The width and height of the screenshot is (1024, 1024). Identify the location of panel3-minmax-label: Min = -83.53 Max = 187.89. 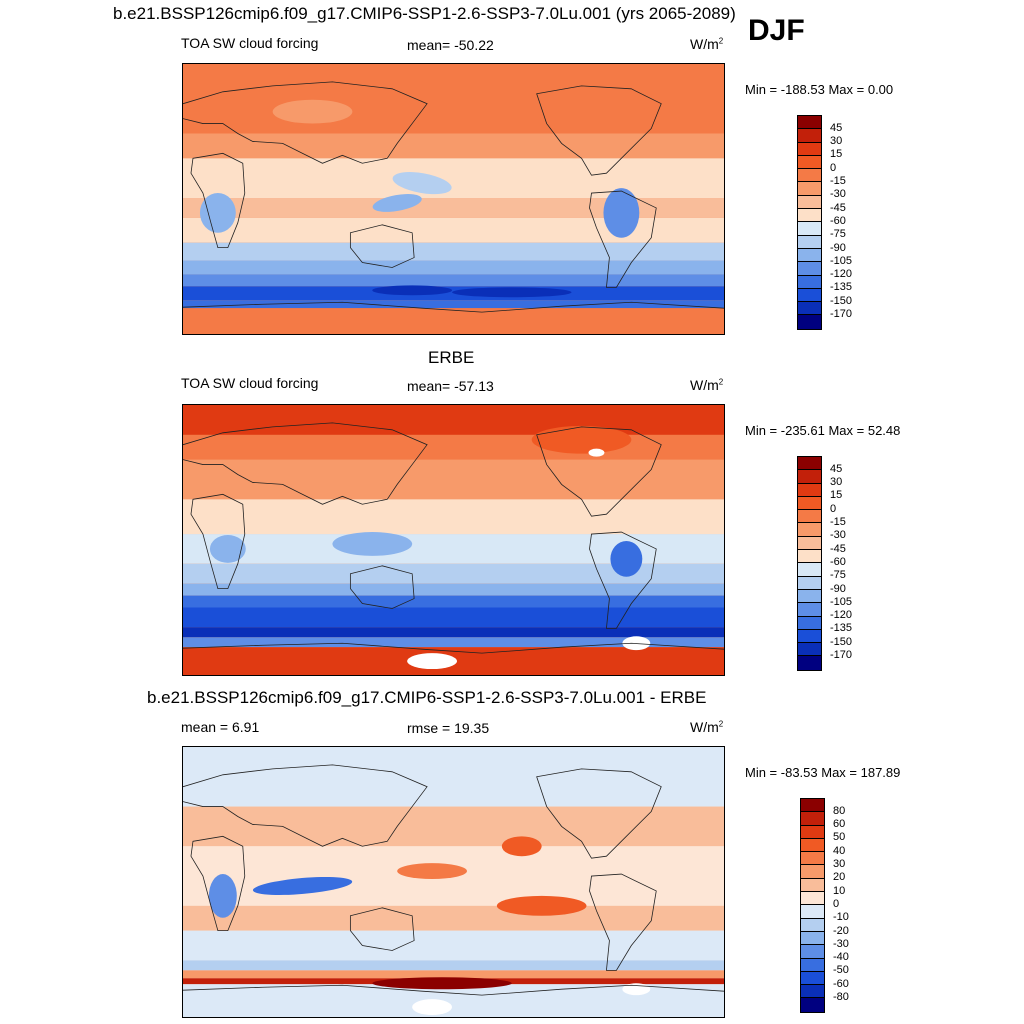
(823, 772).